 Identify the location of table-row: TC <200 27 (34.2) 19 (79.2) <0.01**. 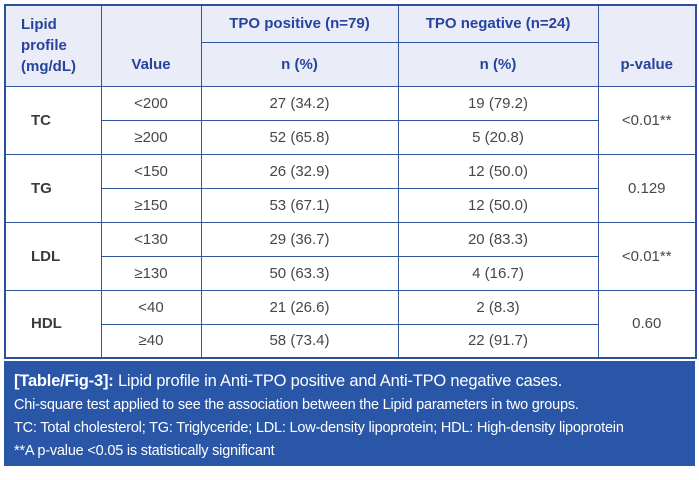
(350, 120).